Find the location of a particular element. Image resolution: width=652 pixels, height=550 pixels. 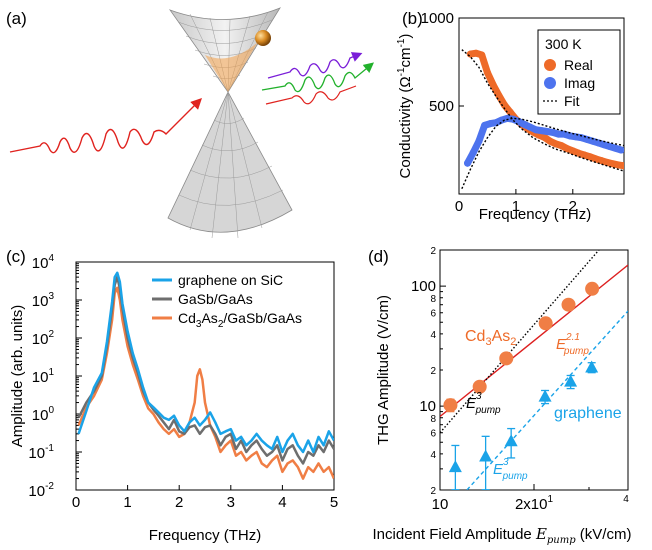

panel-d-series is located at coordinates (534, 370).